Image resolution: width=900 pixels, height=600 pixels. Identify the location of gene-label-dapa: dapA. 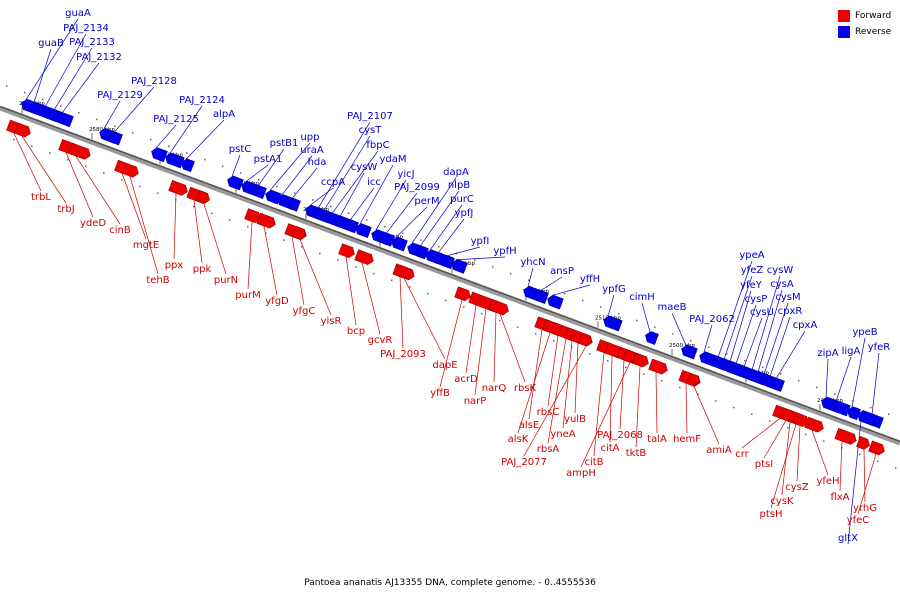
(456, 172).